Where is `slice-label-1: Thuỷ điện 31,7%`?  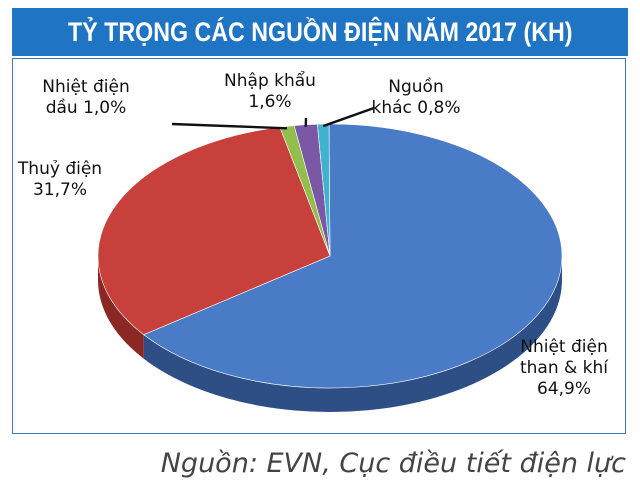
slice-label-1: Thuỷ điện 31,7% is located at coordinates (59, 179).